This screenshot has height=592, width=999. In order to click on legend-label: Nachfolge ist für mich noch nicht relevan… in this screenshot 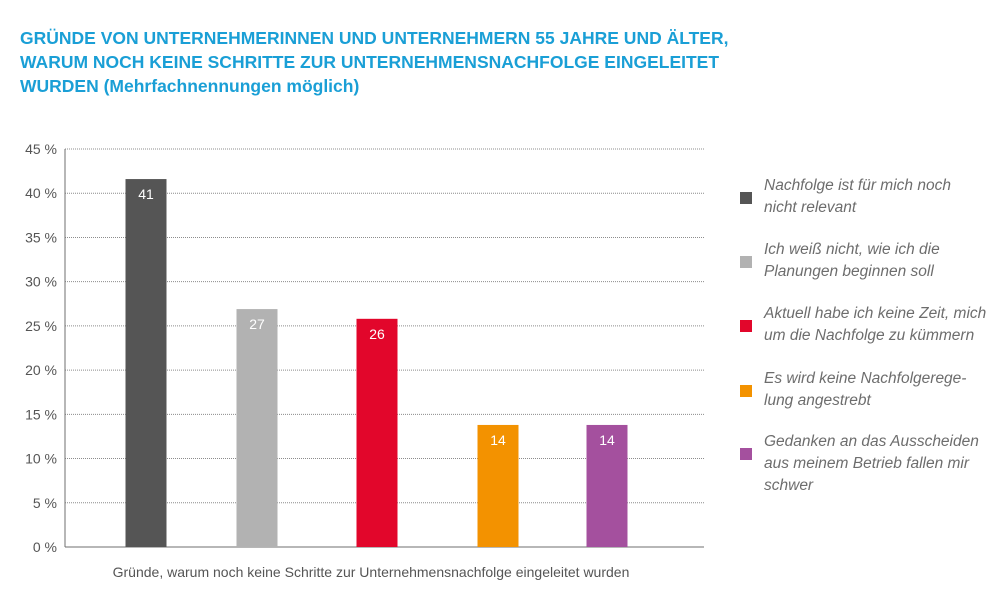, I will do `click(881, 197)`.